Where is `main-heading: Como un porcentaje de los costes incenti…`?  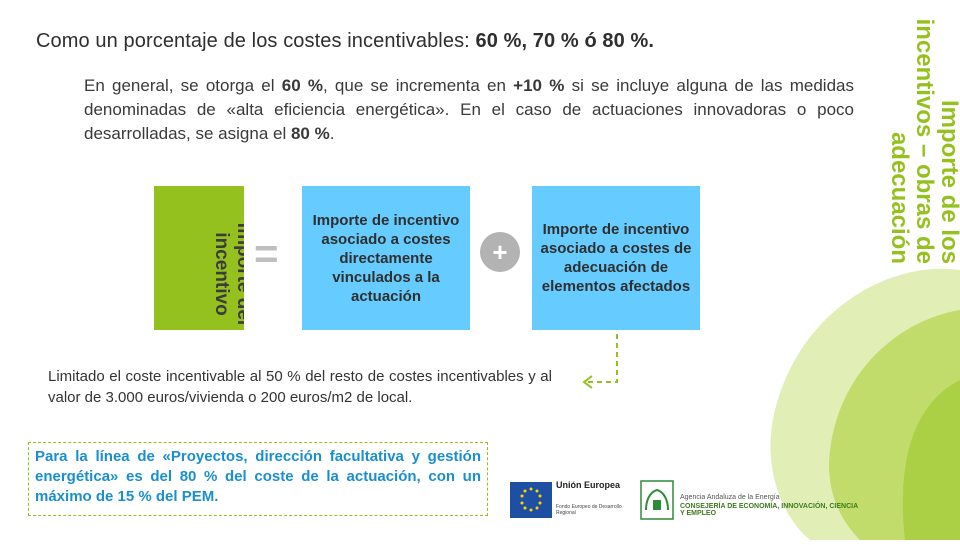 main-heading: Como un porcentaje de los costes incenti… is located at coordinates (436, 41).